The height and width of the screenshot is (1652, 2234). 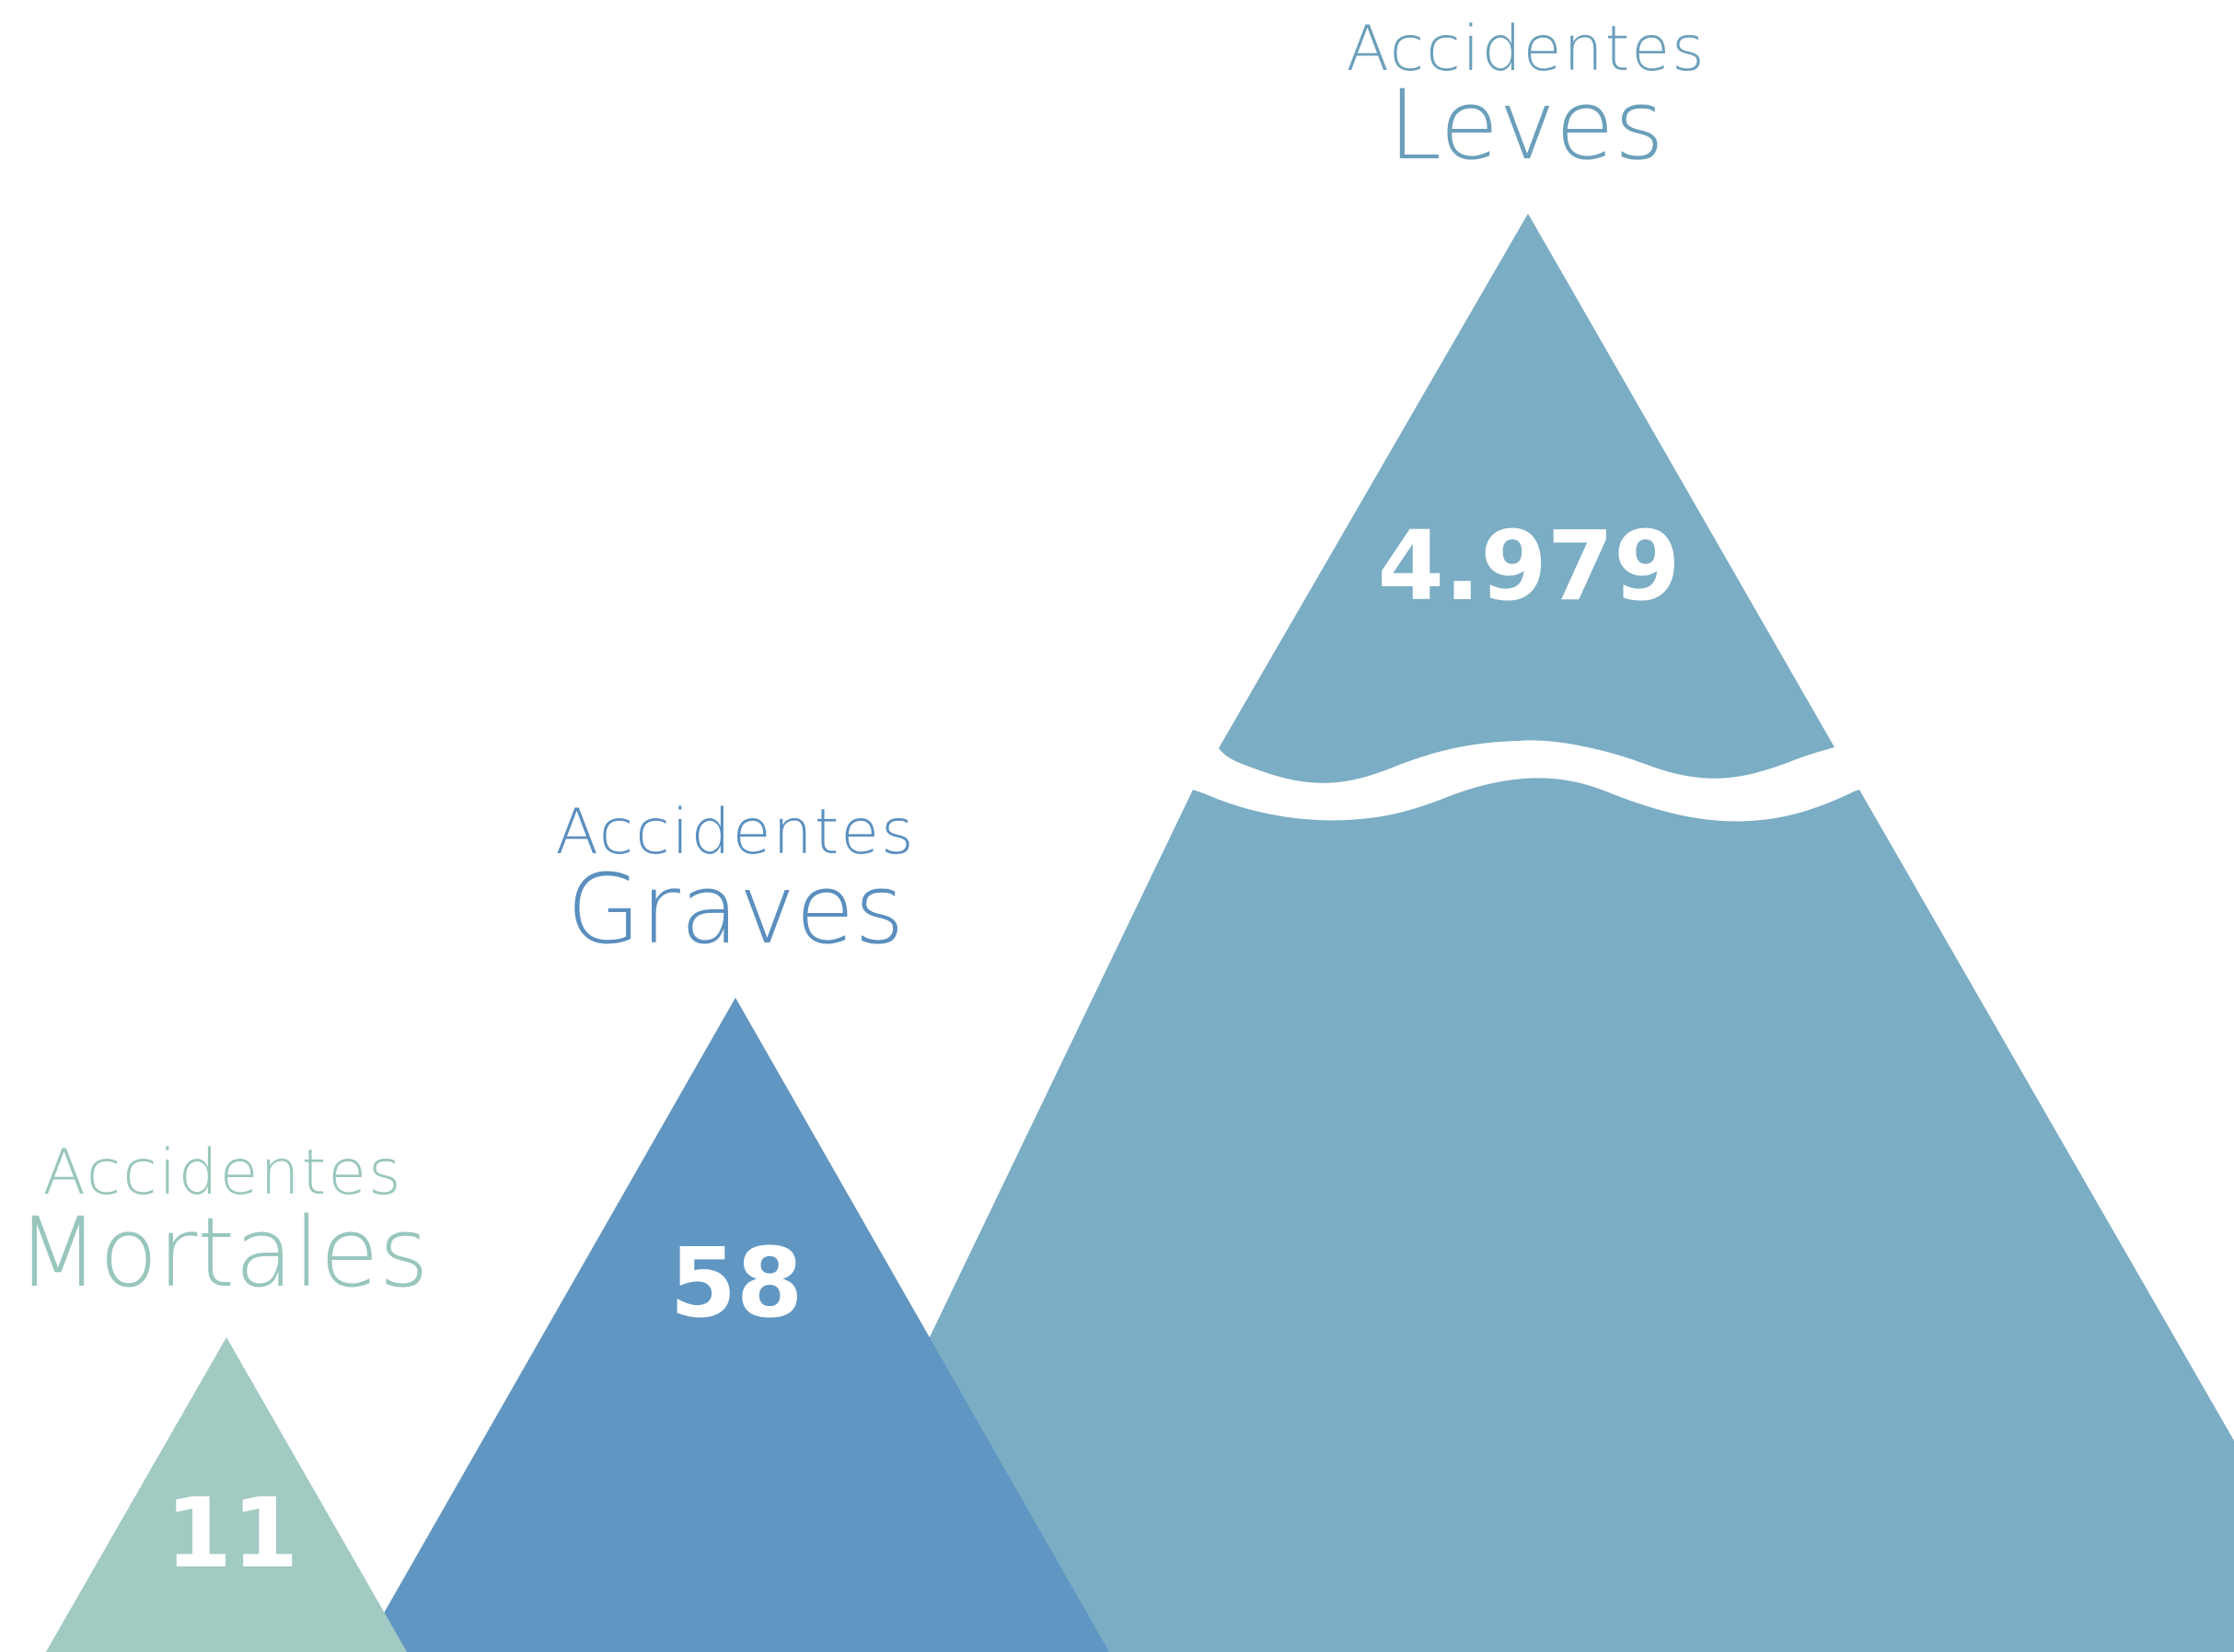 What do you see at coordinates (737, 1283) in the screenshot?
I see `value-graves: 58` at bounding box center [737, 1283].